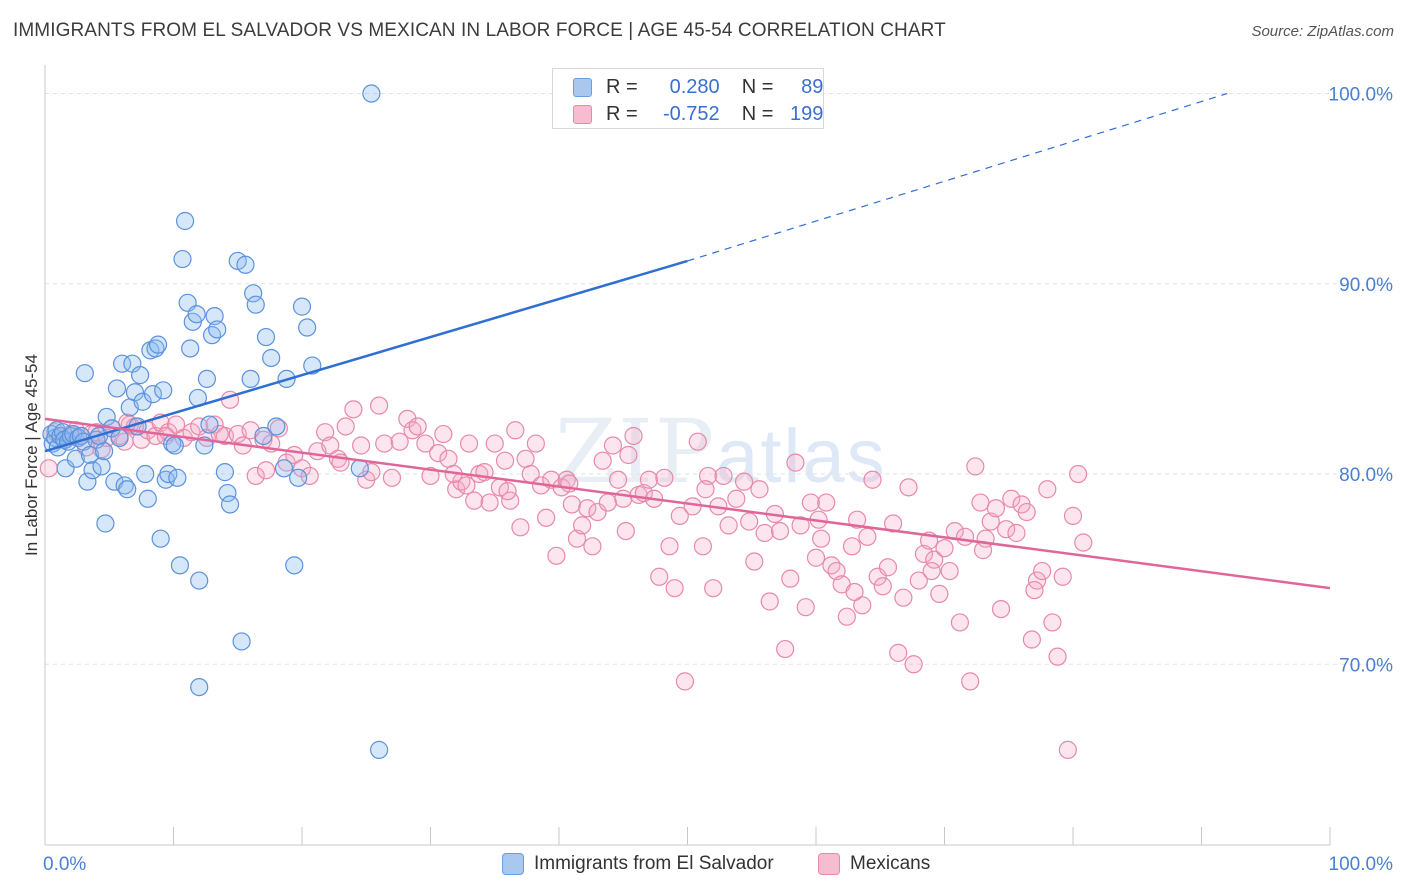  Describe the element at coordinates (691, 113) in the screenshot. I see `legend-r-value-pink: -0.752` at that location.